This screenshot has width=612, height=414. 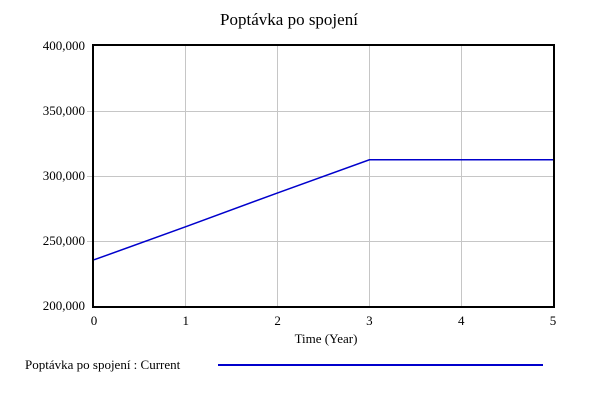 I want to click on y-axis-tick-label: 300,000, so click(x=63, y=175).